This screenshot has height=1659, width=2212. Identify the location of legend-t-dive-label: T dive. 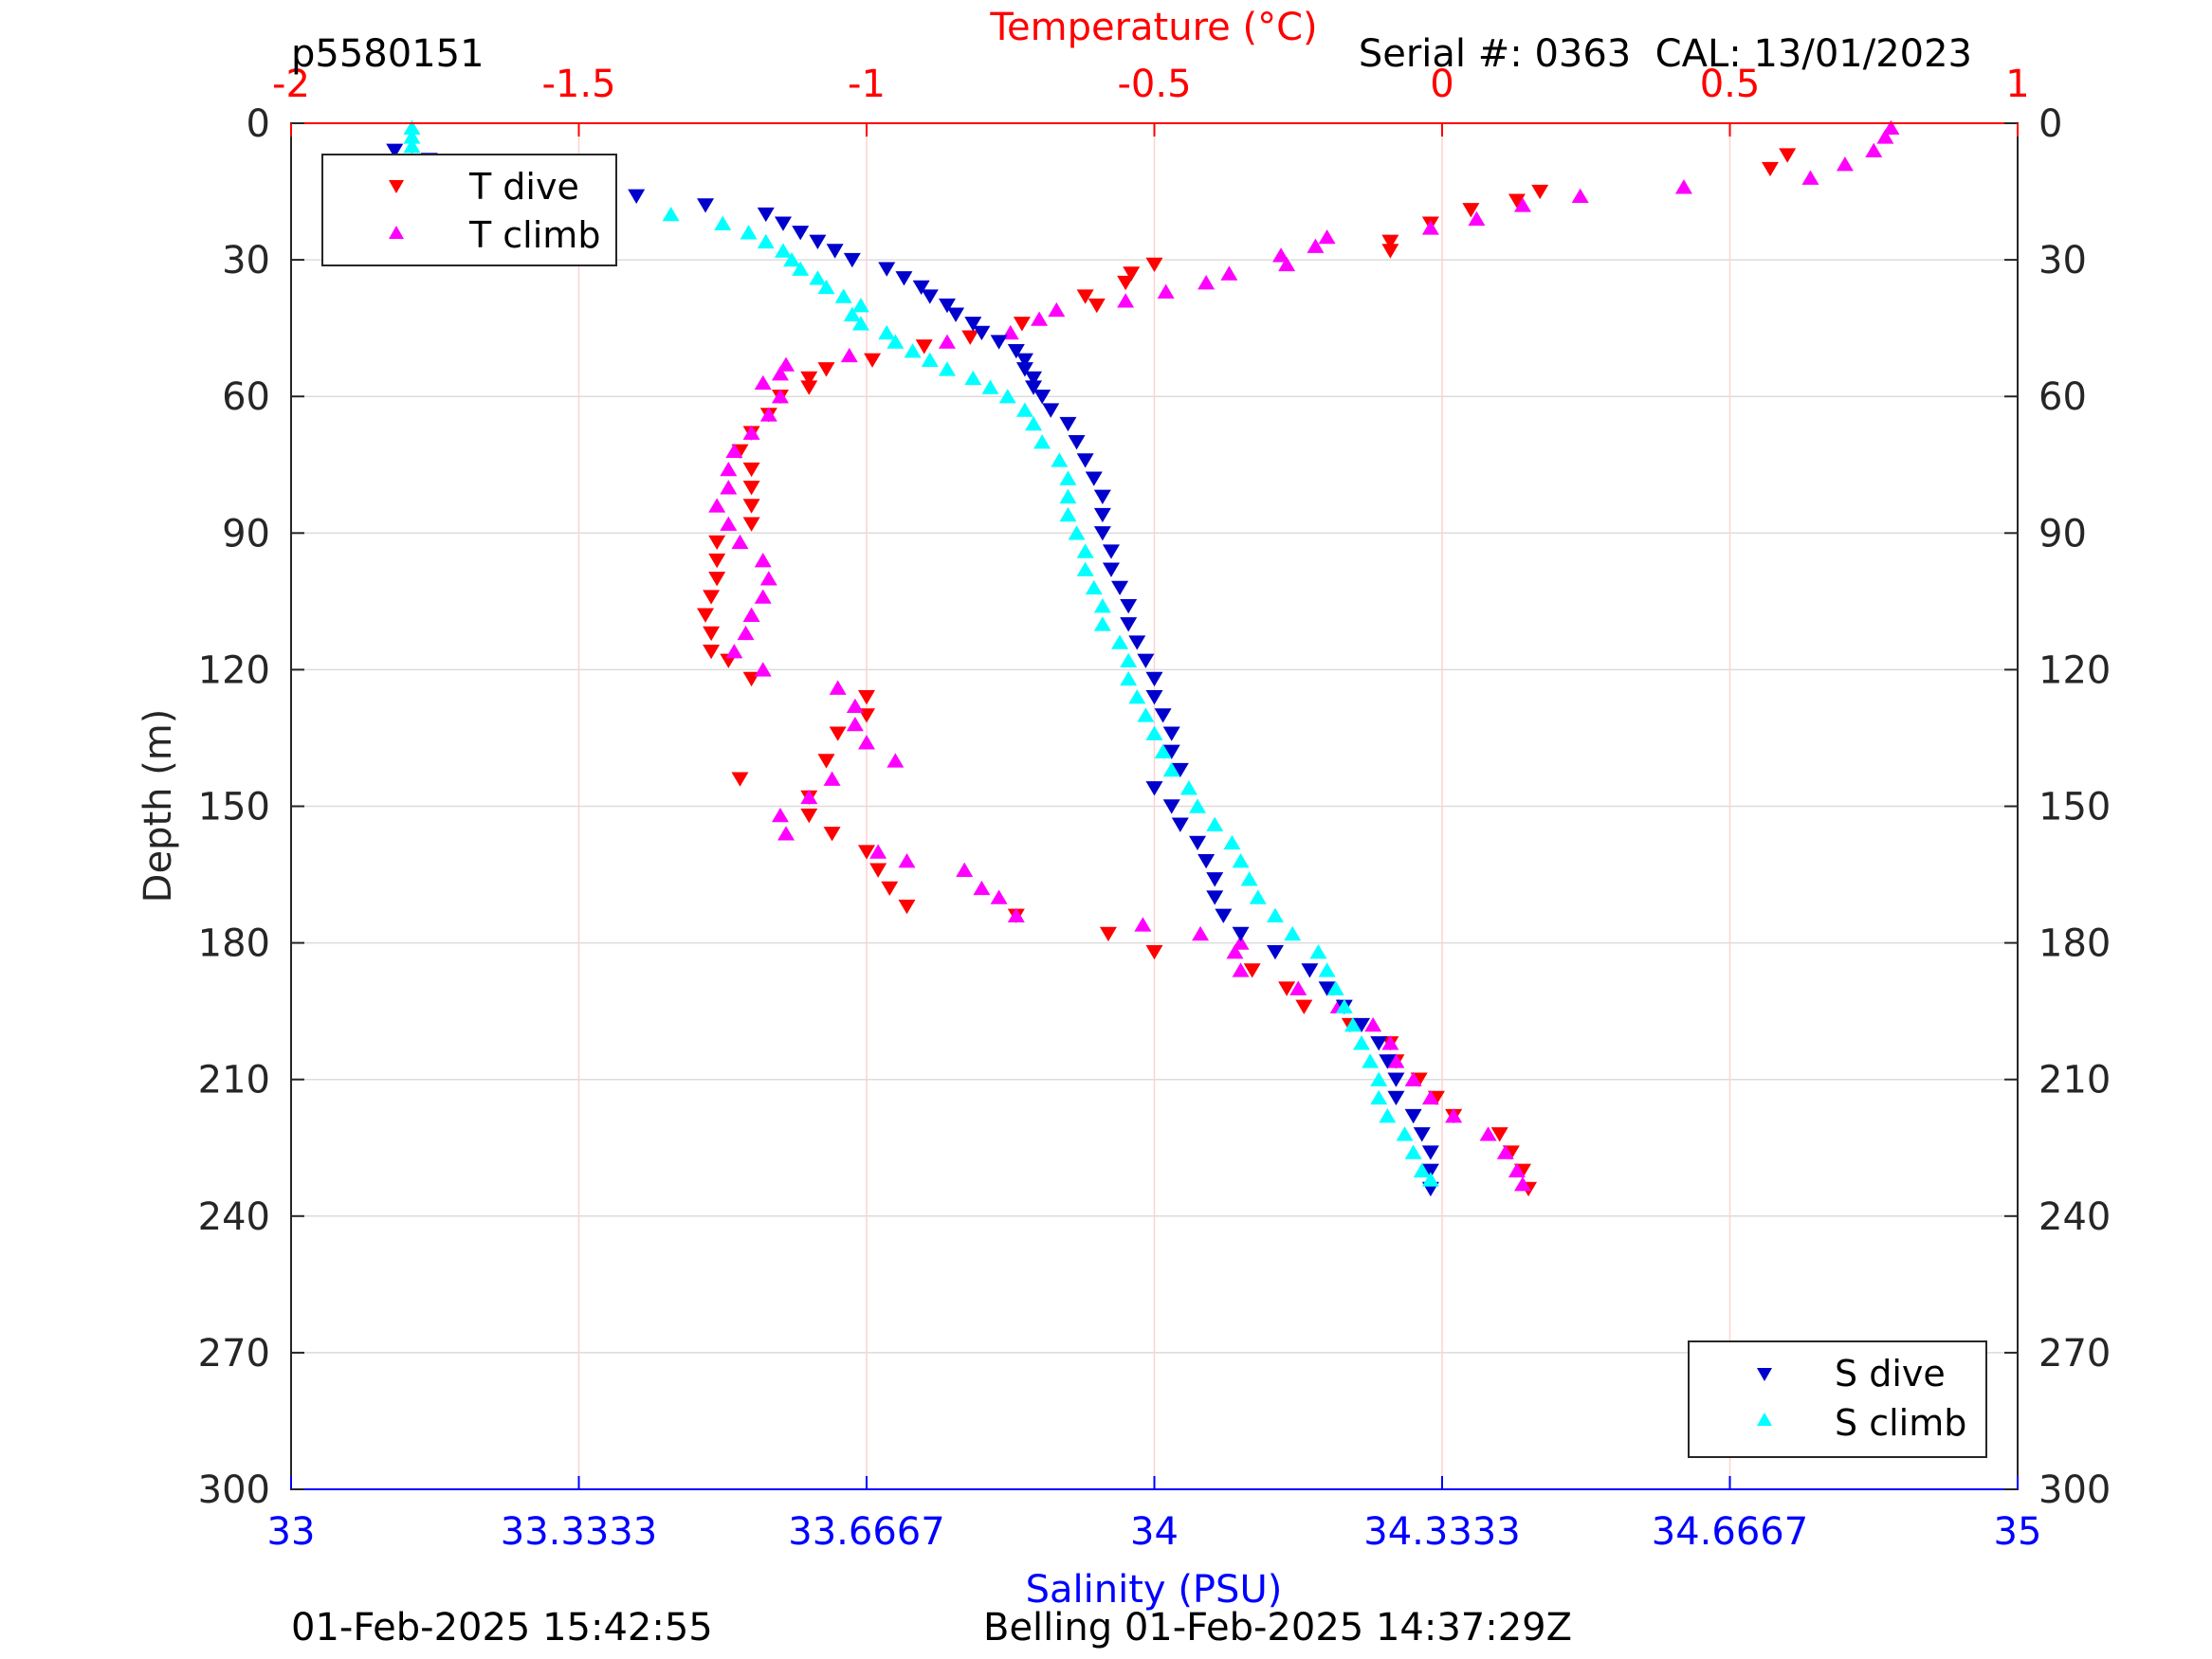
(523, 187).